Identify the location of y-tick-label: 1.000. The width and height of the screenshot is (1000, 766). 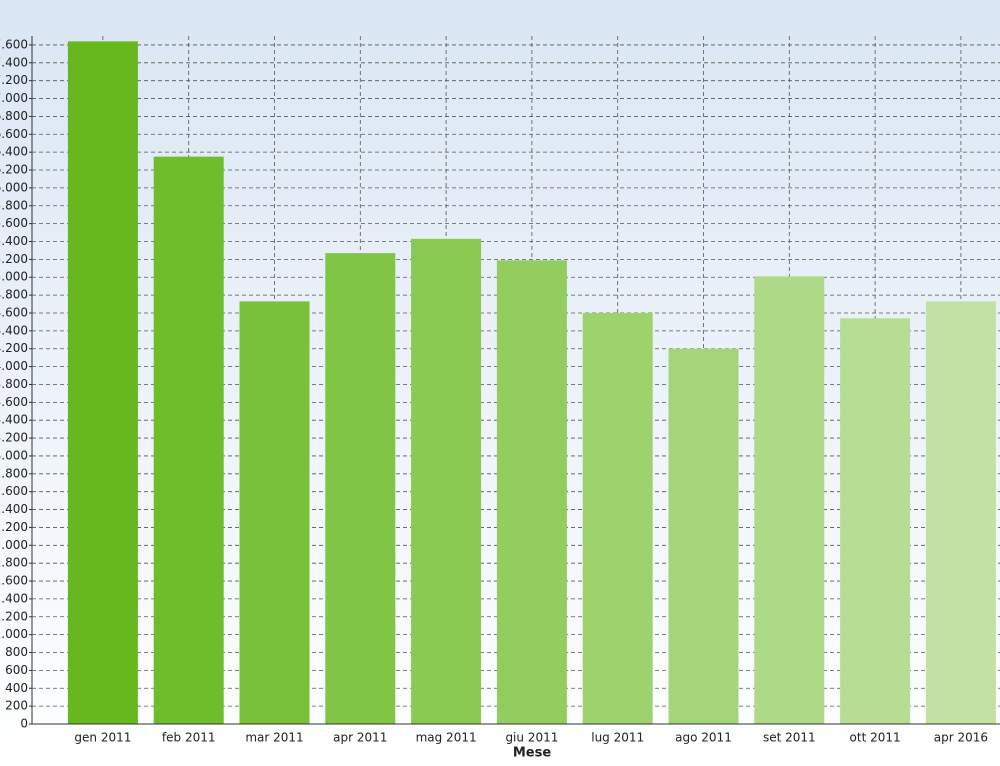
(14, 634).